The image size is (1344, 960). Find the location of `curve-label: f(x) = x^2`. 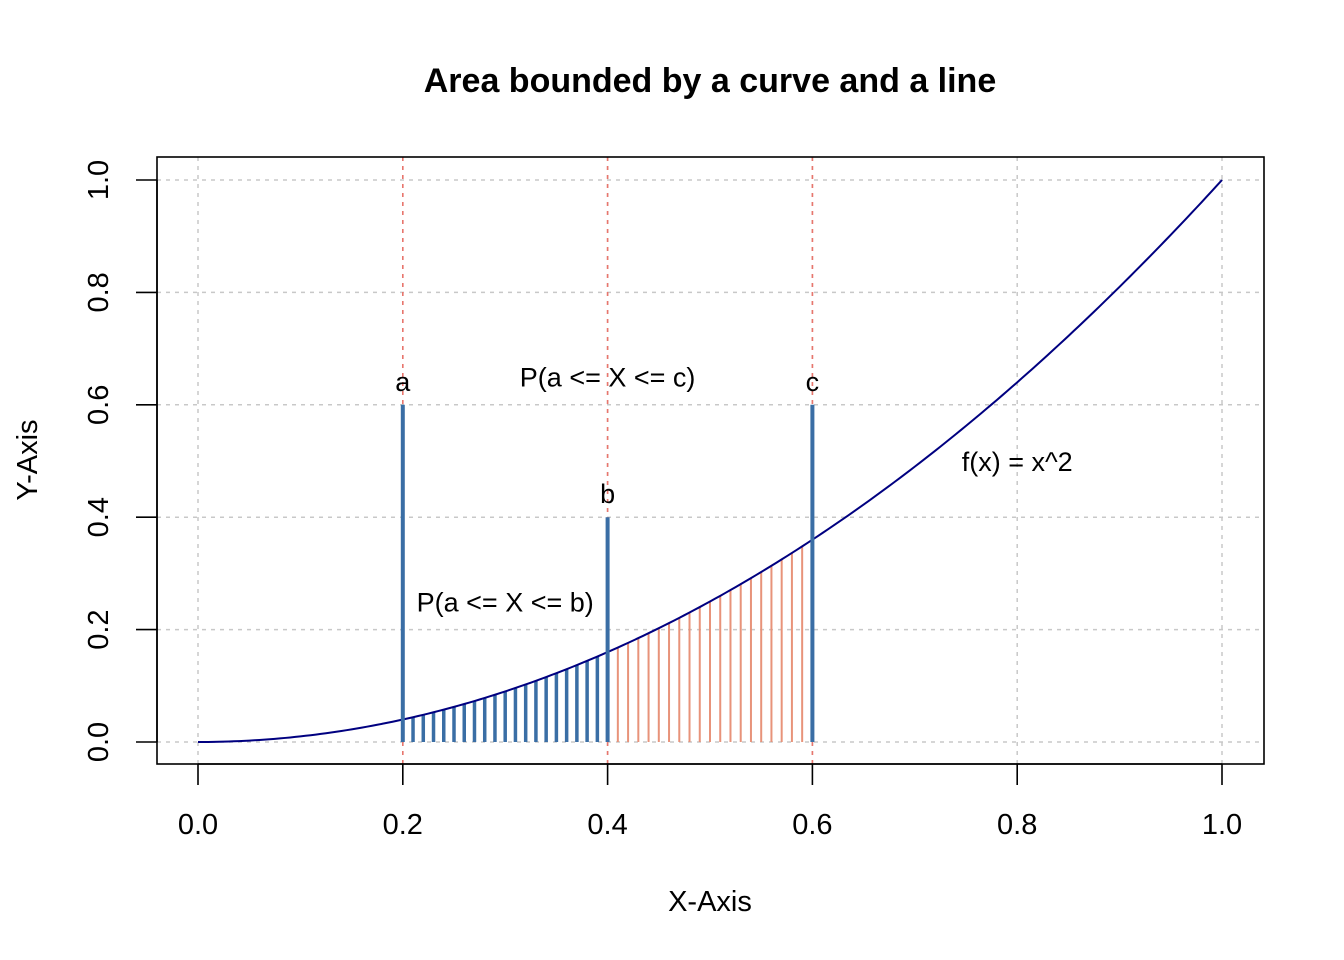

curve-label: f(x) = x^2 is located at coordinates (1017, 462).